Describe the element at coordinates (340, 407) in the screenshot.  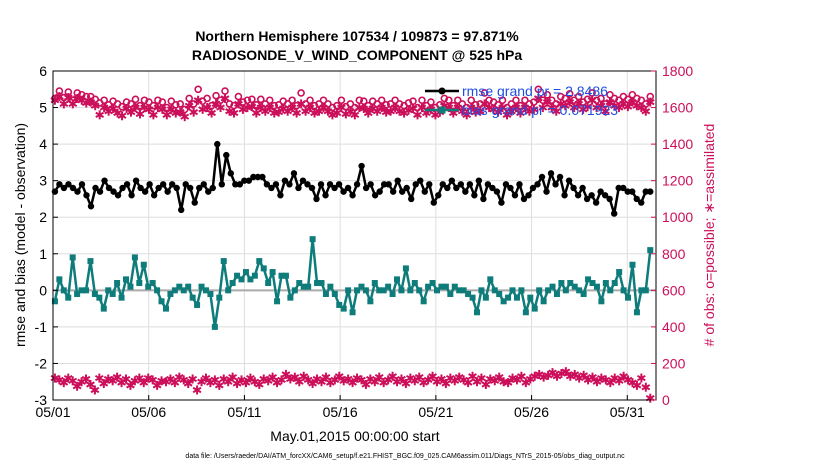
I see `x-axis: 05/01 05/06 05/11 05/16 05/21 05/26 05/31` at that location.